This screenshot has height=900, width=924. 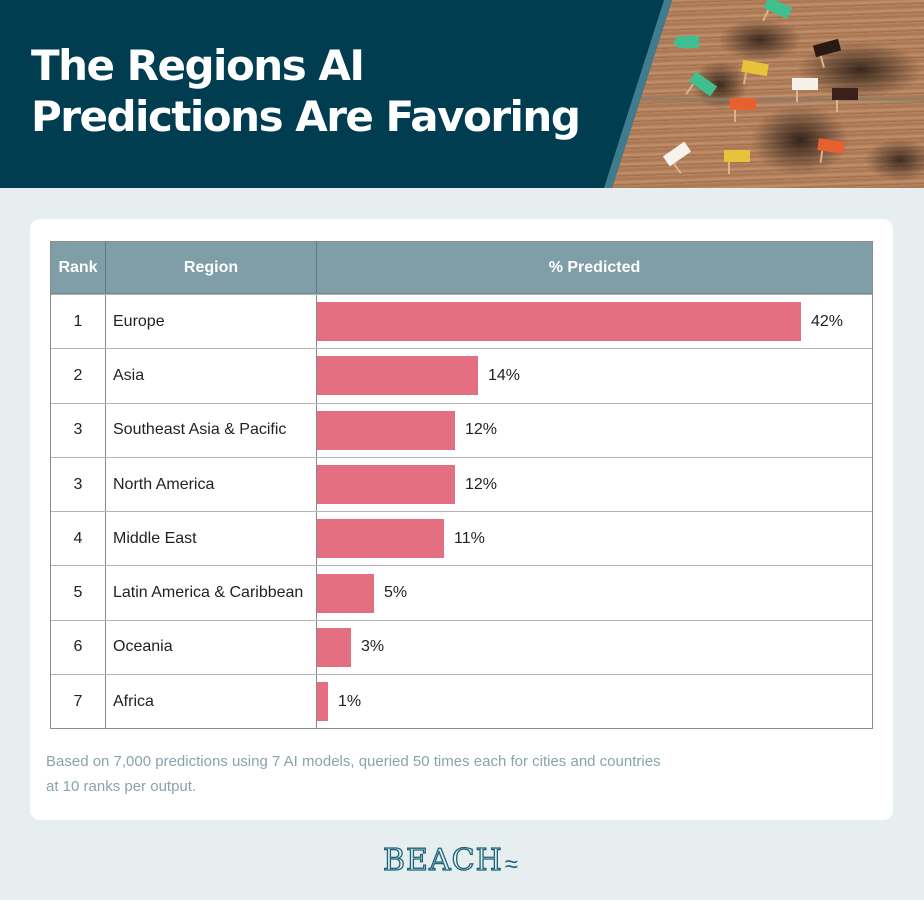 I want to click on region-cell: Latin America & Caribbean, so click(x=211, y=593).